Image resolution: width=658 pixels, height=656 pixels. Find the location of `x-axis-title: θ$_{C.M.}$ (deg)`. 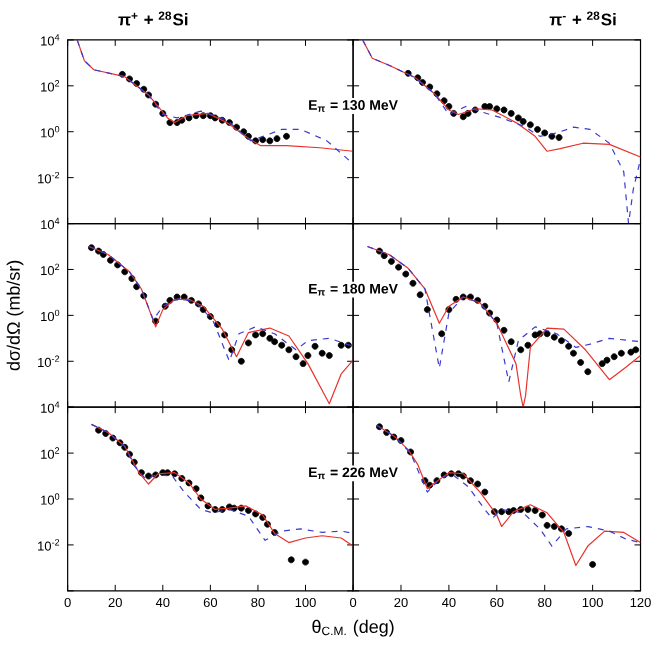

x-axis-title: θ$_{C.M.}$ (deg) is located at coordinates (353, 628).